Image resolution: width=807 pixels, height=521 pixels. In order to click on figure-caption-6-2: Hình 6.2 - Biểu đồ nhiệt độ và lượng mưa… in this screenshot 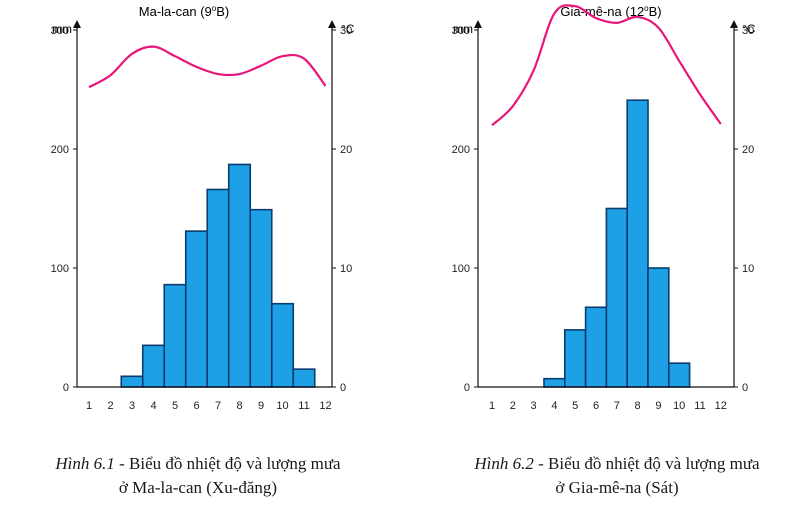, I will do `click(617, 476)`.